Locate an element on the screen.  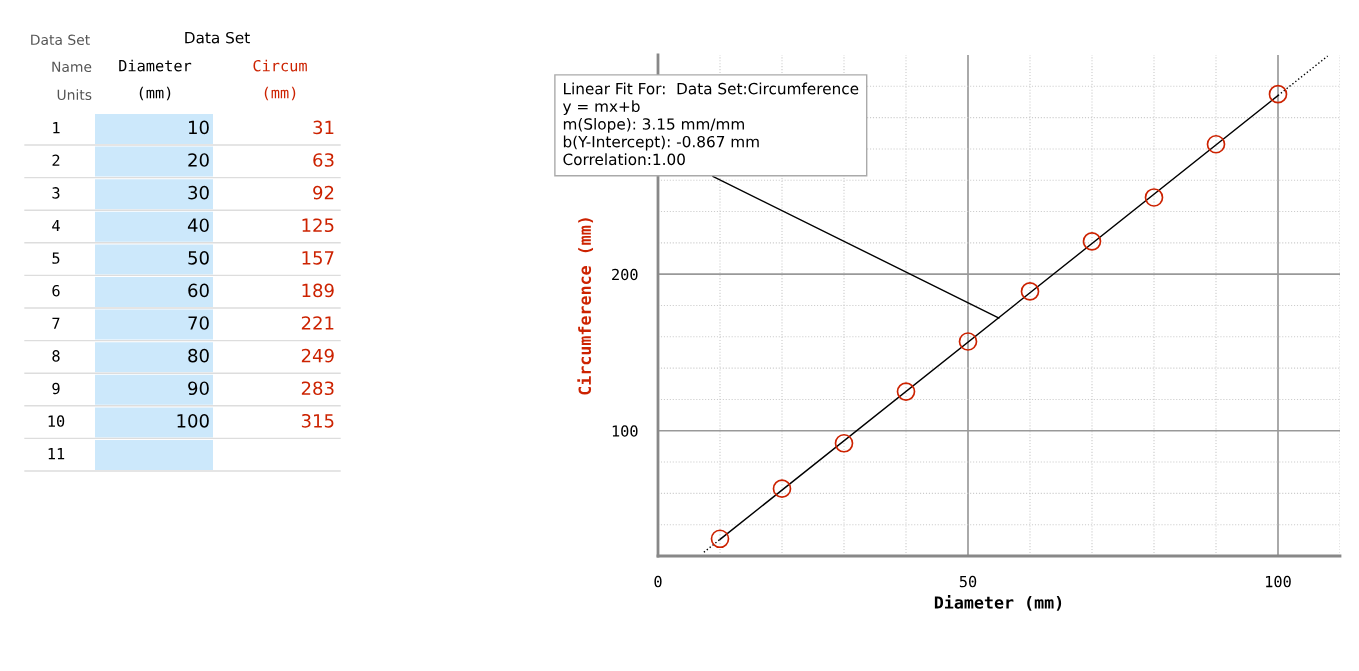
text: 1 is located at coordinates (56, 128).